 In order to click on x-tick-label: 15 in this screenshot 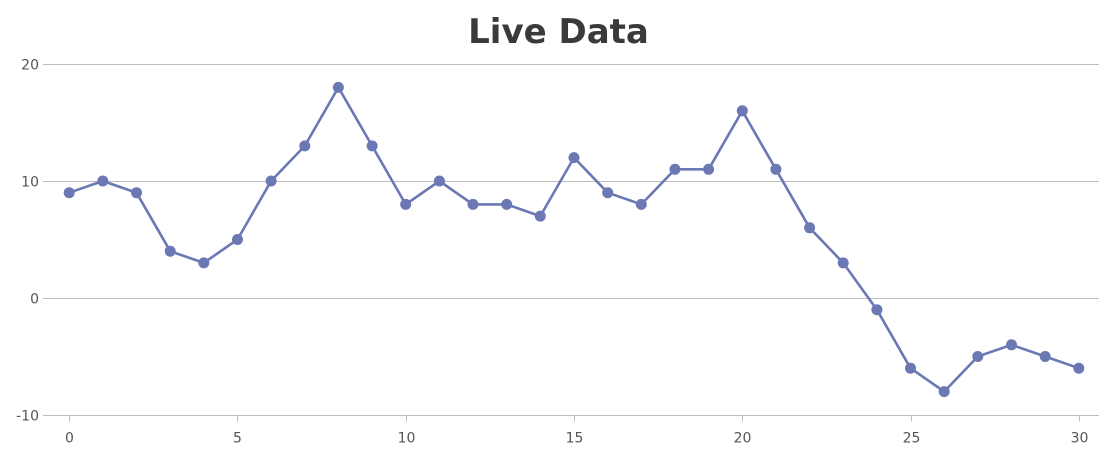, I will do `click(575, 439)`.